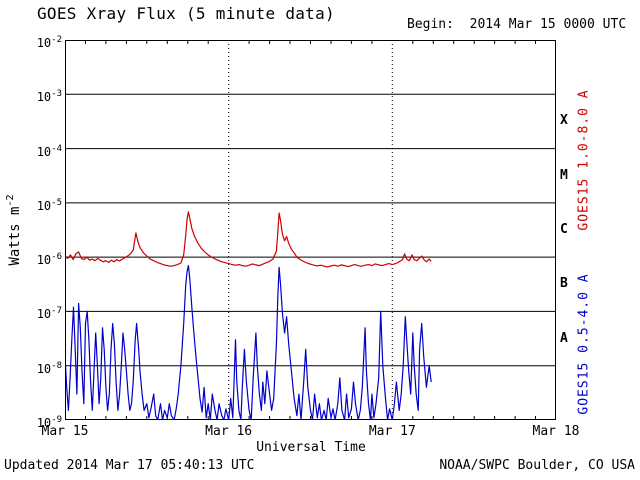  What do you see at coordinates (49, 151) in the screenshot?
I see `y-tick-label: 10⁻⁴` at bounding box center [49, 151].